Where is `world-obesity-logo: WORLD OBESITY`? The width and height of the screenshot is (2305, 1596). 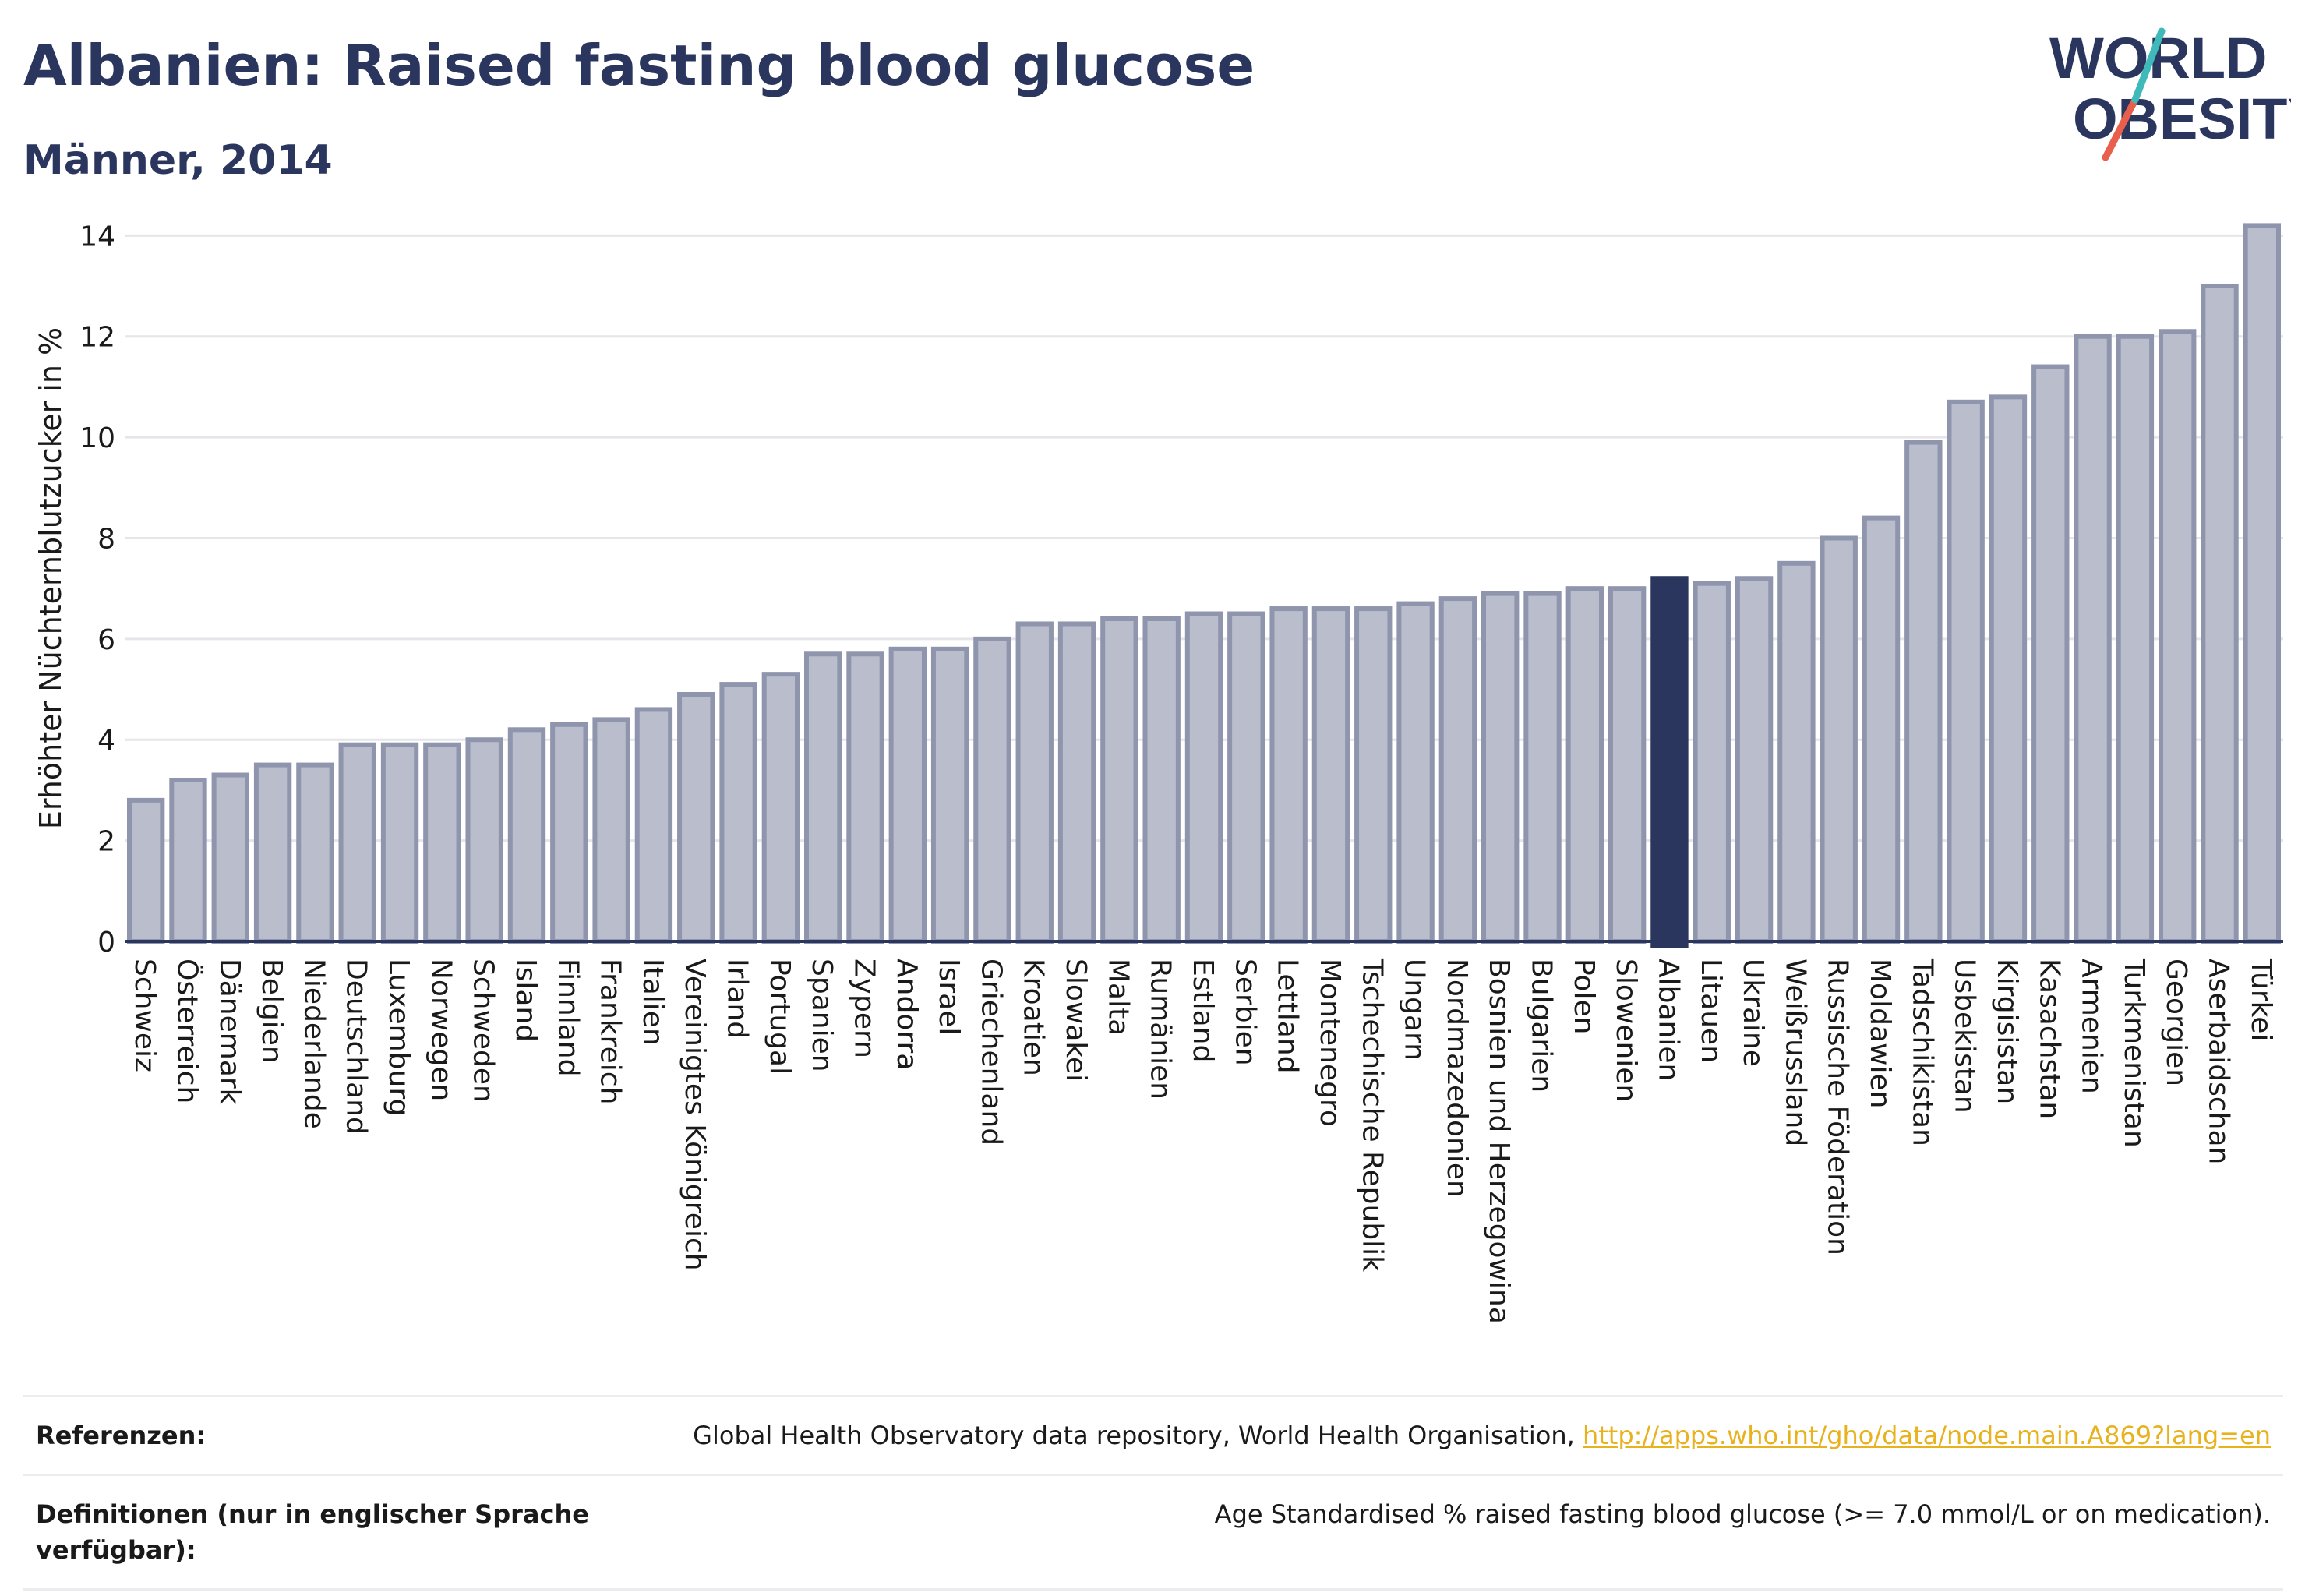
world-obesity-logo: WORLD OBESITY is located at coordinates (2170, 93).